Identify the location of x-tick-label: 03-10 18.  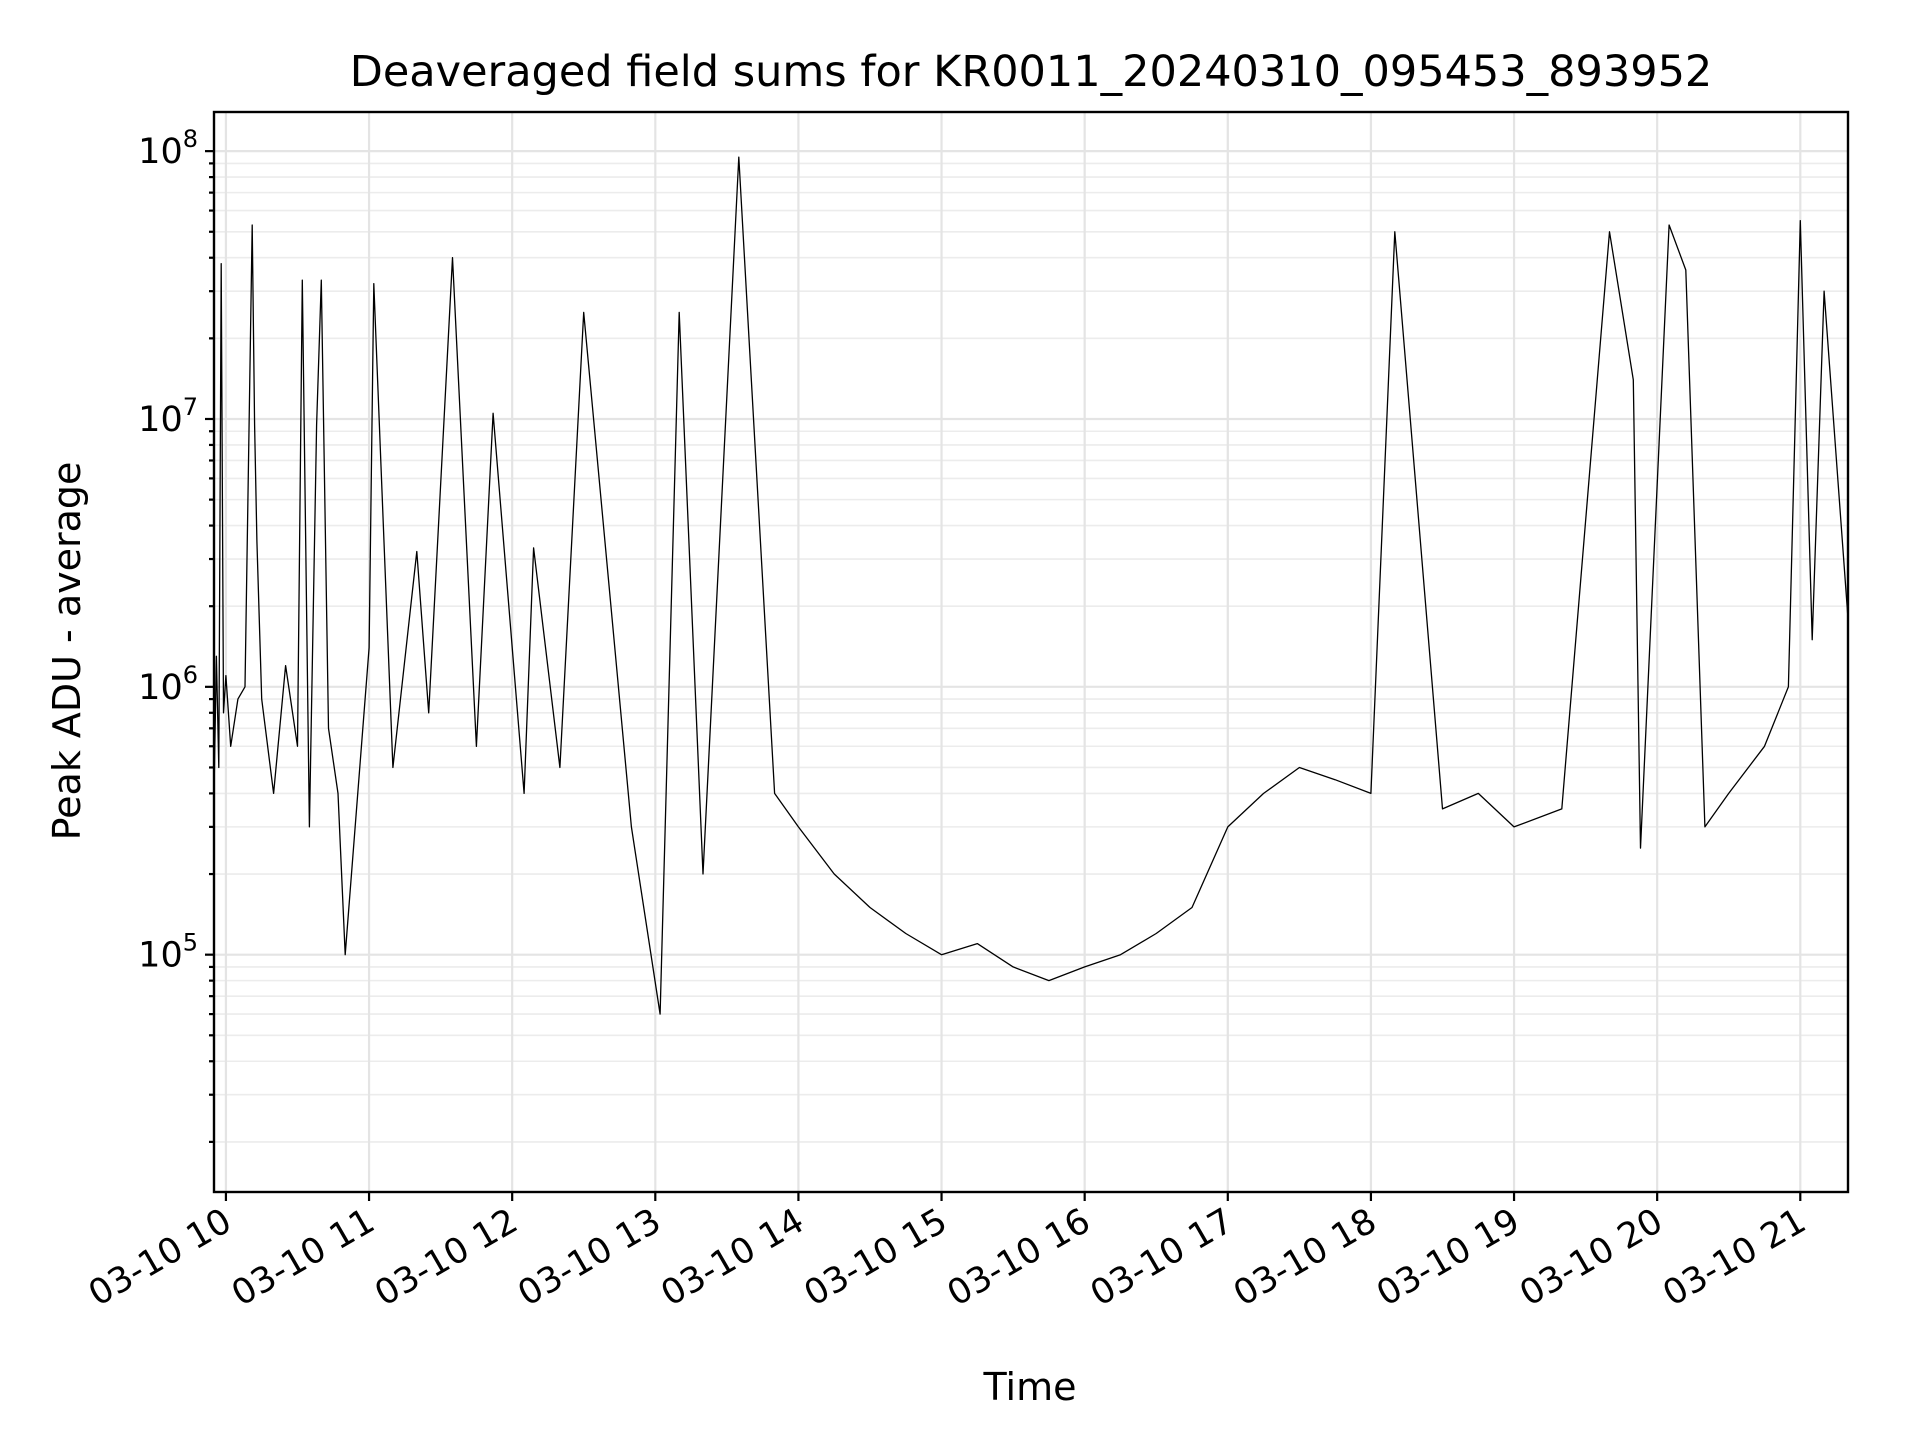
(1305, 1257).